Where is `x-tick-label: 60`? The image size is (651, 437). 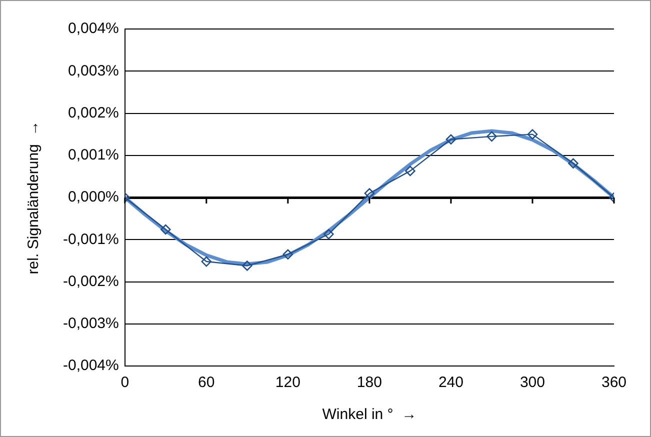
x-tick-label: 60 is located at coordinates (206, 383).